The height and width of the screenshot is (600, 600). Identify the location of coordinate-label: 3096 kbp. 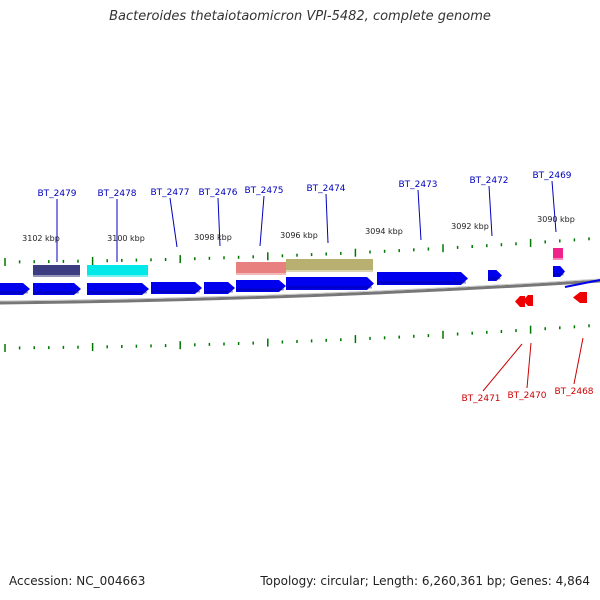
(299, 235).